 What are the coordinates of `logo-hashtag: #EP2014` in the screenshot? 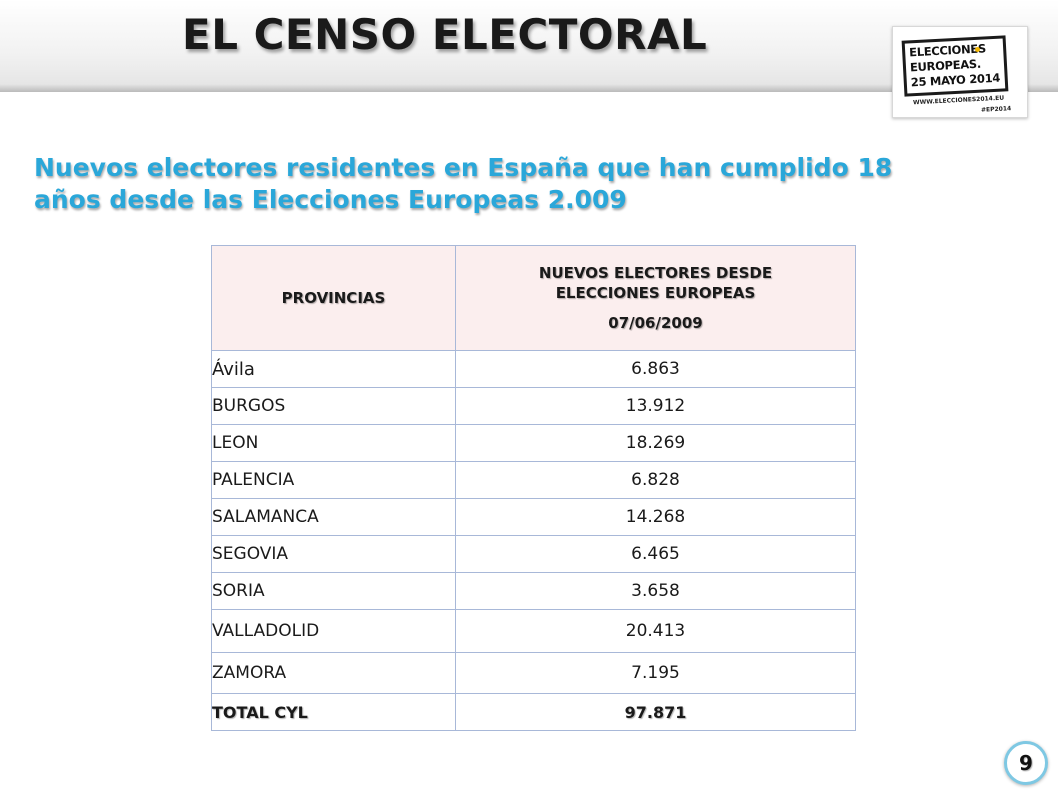 It's located at (996, 109).